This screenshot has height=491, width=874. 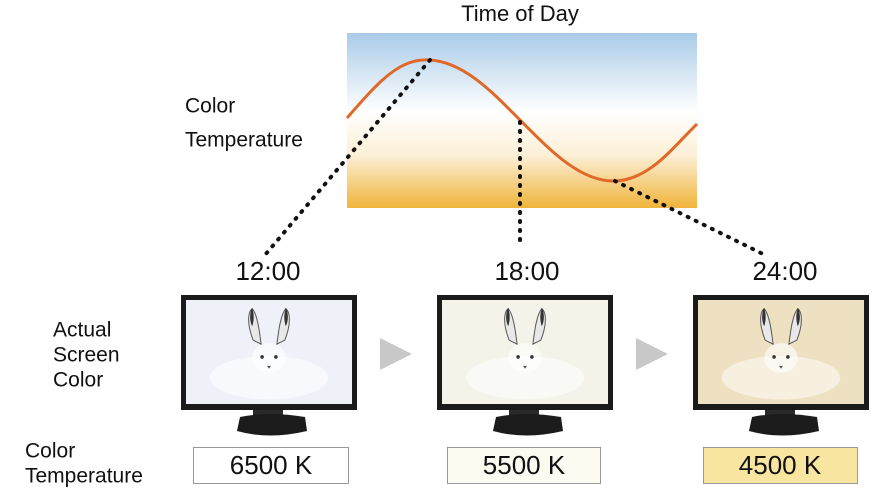 What do you see at coordinates (86, 355) in the screenshot?
I see `row-label: Screen` at bounding box center [86, 355].